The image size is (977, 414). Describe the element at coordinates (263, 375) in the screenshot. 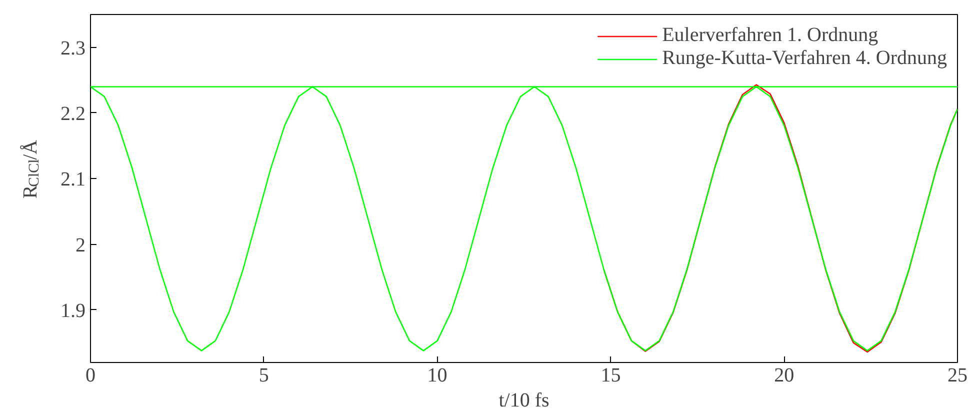

I see `x-tick-label: 5` at that location.